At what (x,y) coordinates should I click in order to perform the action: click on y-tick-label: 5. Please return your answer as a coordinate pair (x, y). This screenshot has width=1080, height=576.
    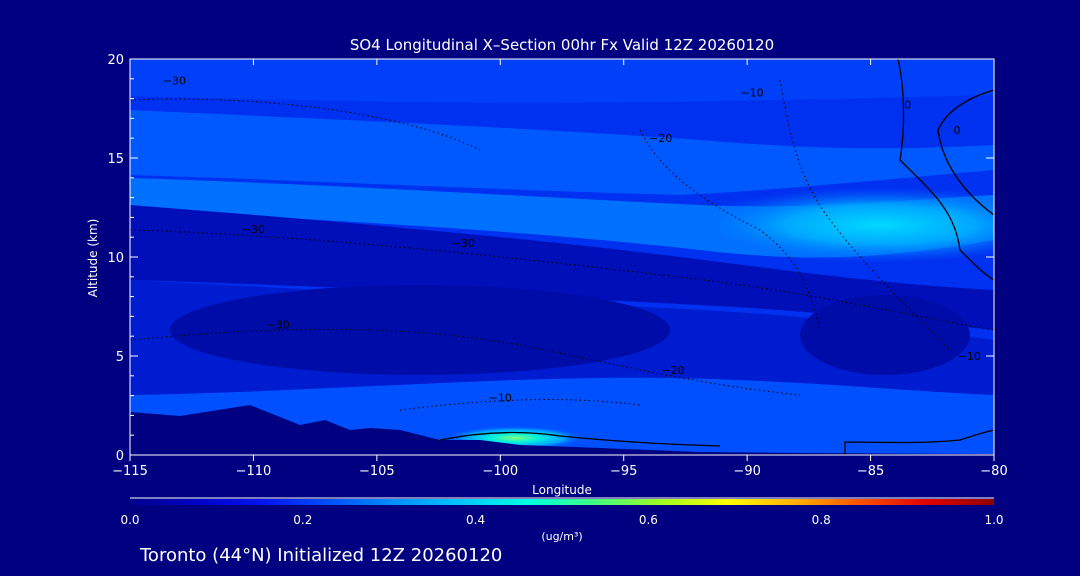
    Looking at the image, I should click on (120, 357).